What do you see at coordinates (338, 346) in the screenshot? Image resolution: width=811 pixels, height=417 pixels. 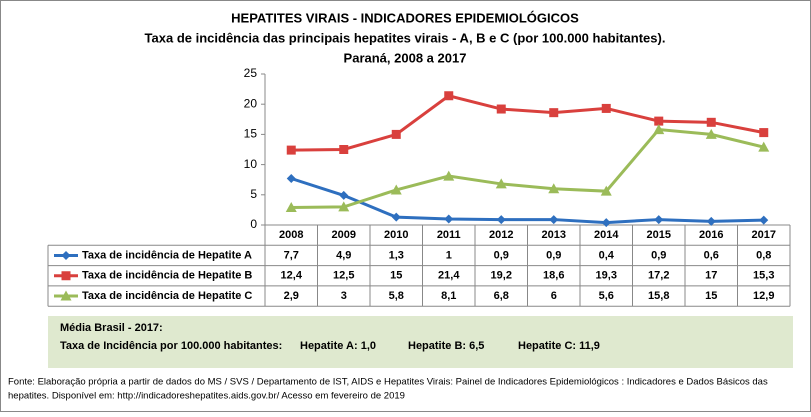 I see `note-item: Hepatite A: 1,0` at bounding box center [338, 346].